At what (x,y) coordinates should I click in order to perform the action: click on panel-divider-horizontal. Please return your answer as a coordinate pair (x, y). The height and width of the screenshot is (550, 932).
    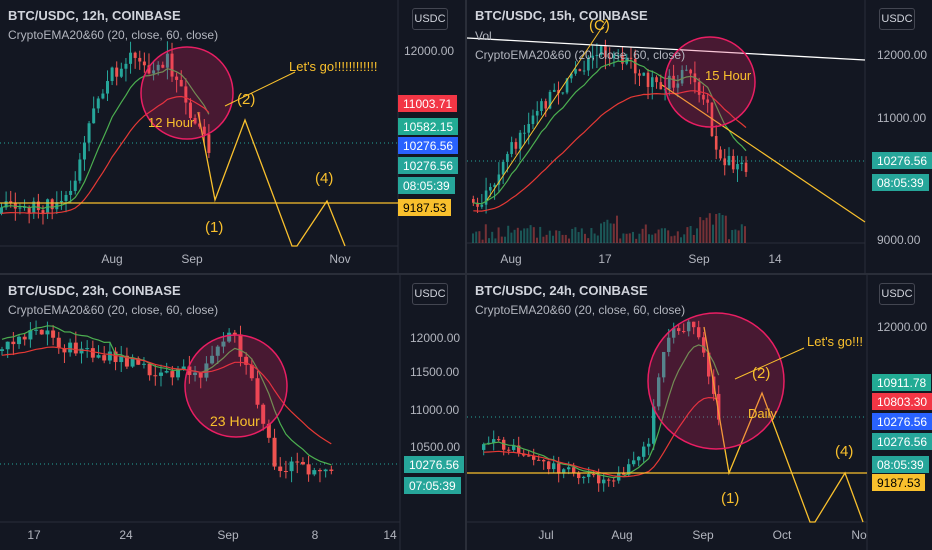
    Looking at the image, I should click on (466, 274).